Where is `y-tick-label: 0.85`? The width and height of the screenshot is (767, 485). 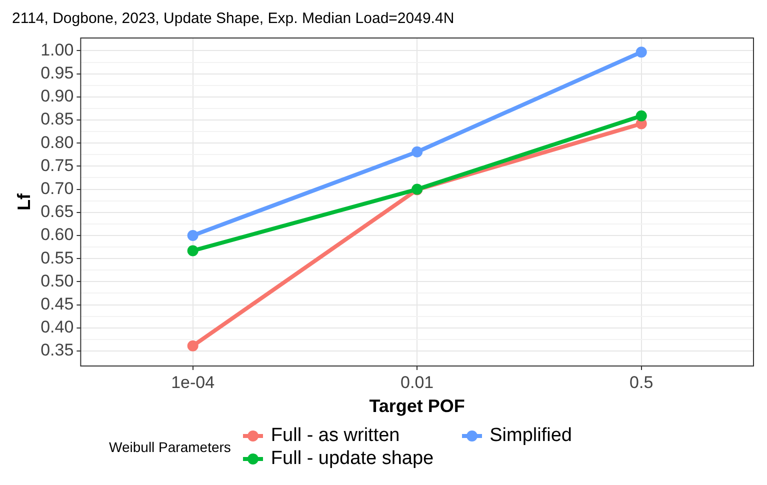 y-tick-label: 0.85 is located at coordinates (57, 119).